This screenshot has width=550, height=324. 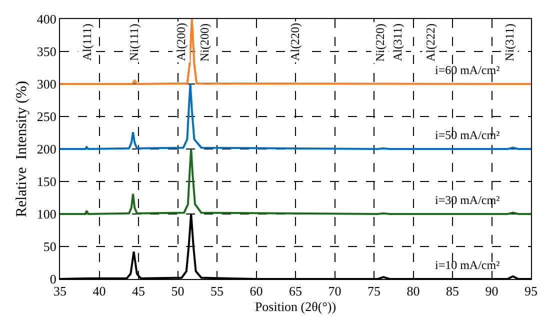 What do you see at coordinates (379, 43) in the screenshot?
I see `annotation: Ni(220)` at bounding box center [379, 43].